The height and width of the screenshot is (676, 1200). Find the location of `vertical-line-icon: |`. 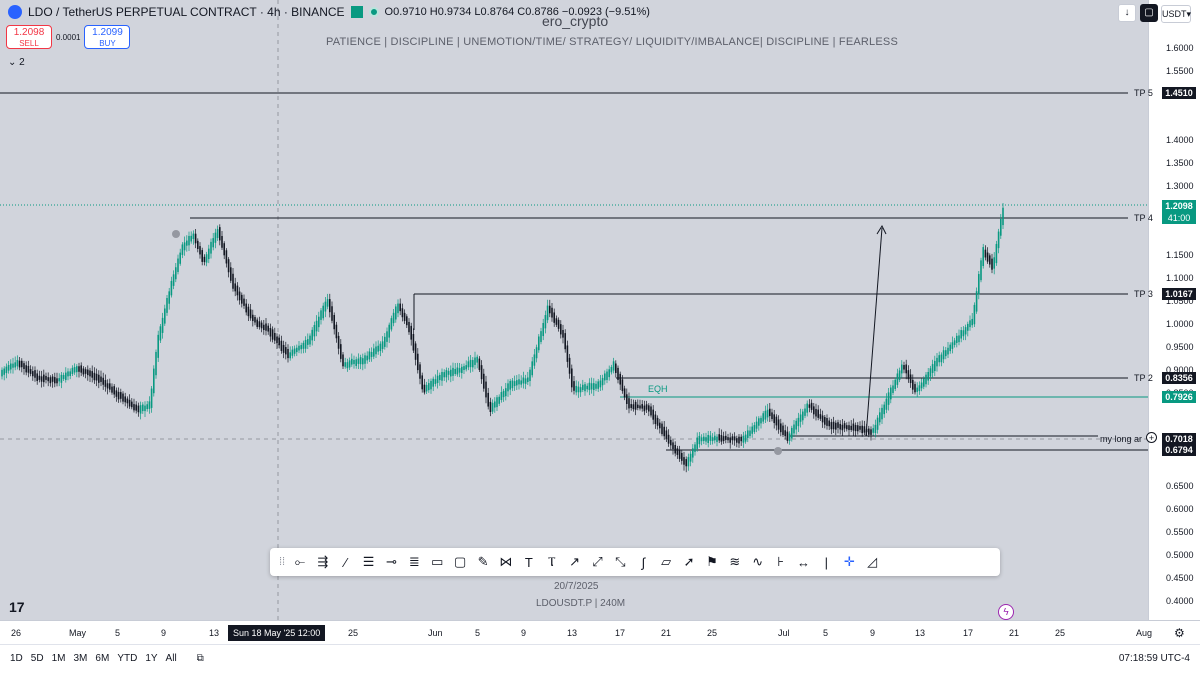

vertical-line-icon: | is located at coordinates (826, 562).